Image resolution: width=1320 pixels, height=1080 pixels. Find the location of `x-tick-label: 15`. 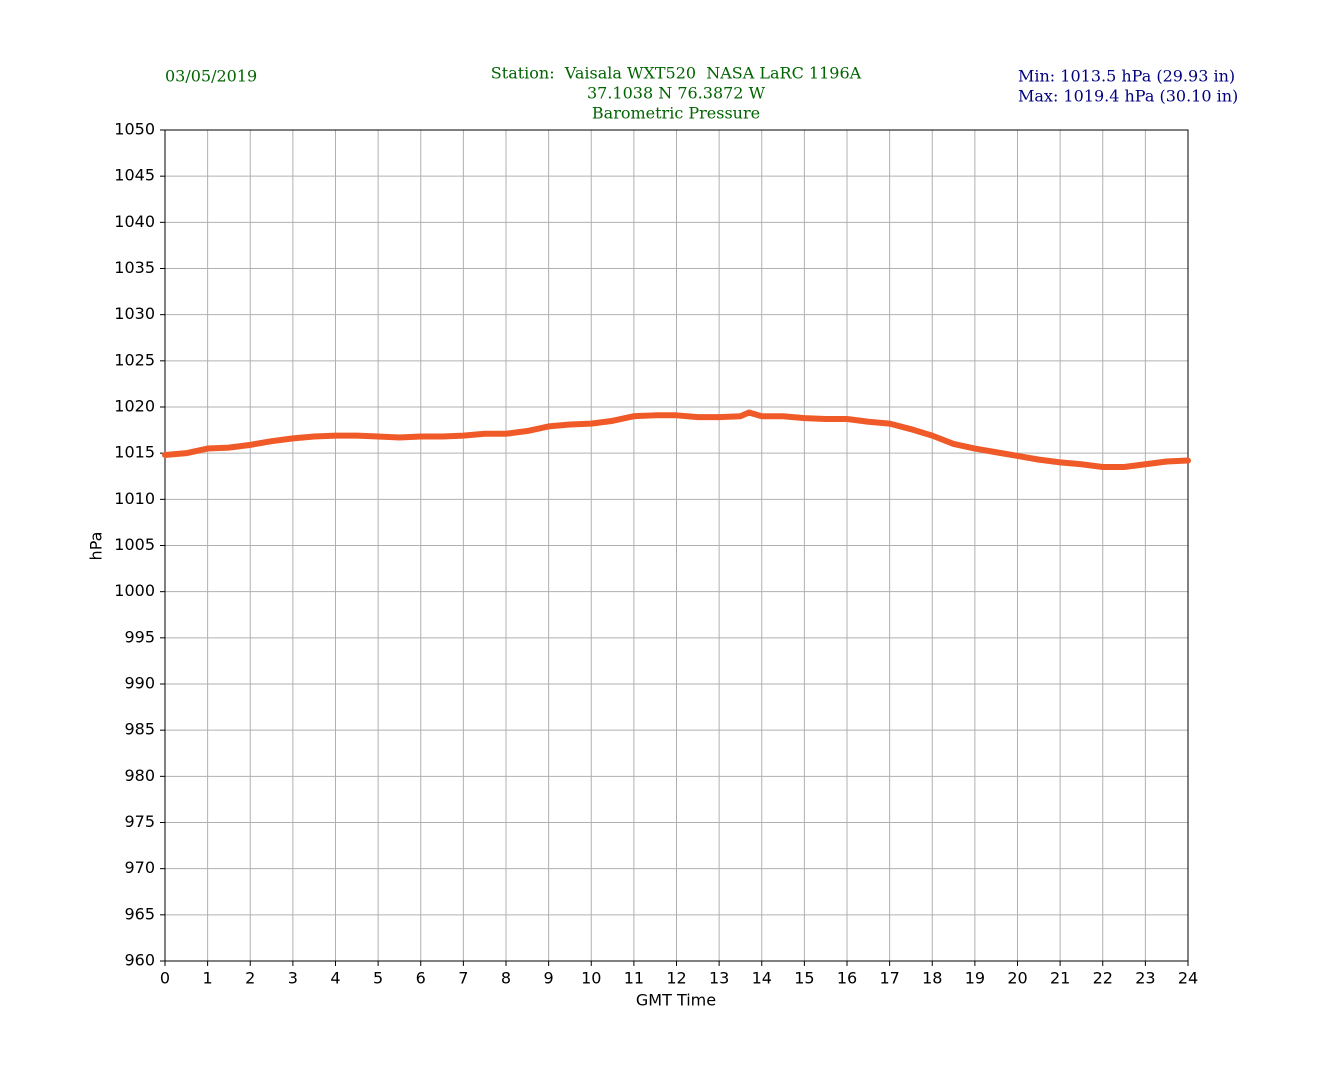

x-tick-label: 15 is located at coordinates (804, 978).